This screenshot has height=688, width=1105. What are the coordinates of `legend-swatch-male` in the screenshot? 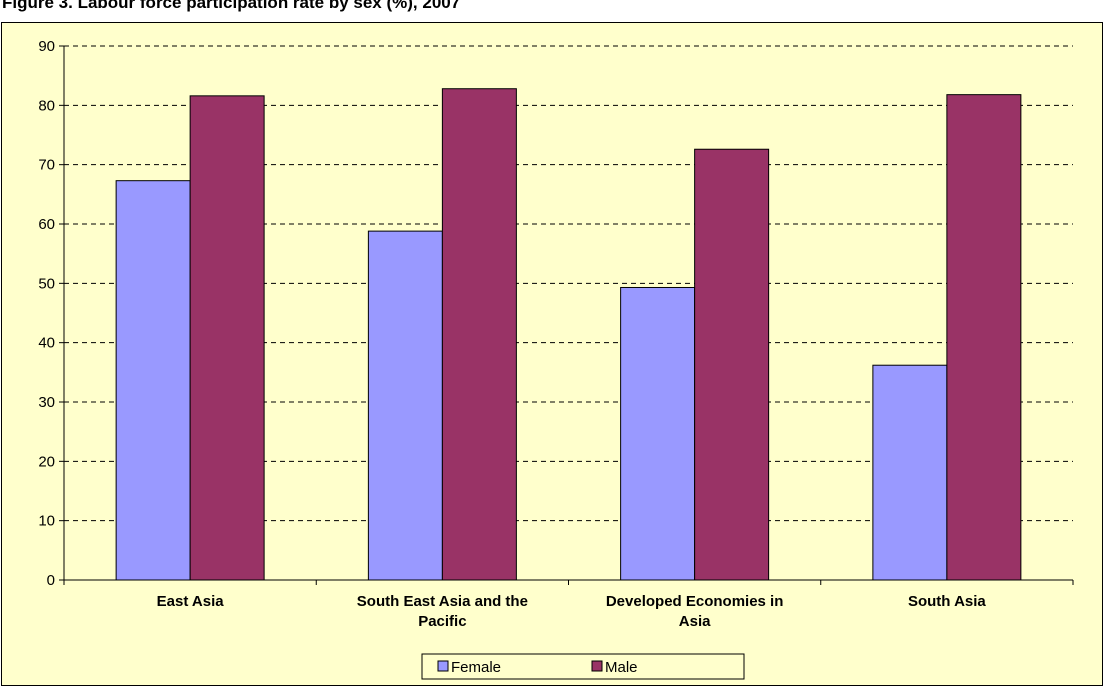 It's located at (597, 666).